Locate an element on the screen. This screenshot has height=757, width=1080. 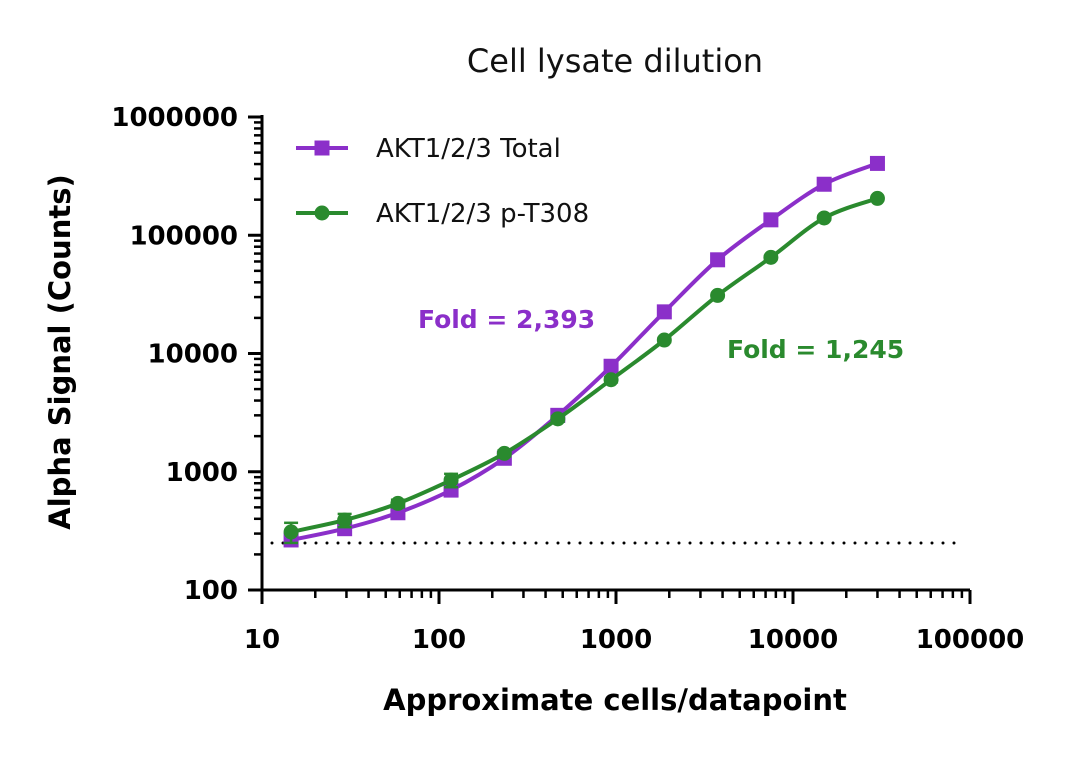
legend-label: AKT1/2/3 p-T308 is located at coordinates (482, 214).